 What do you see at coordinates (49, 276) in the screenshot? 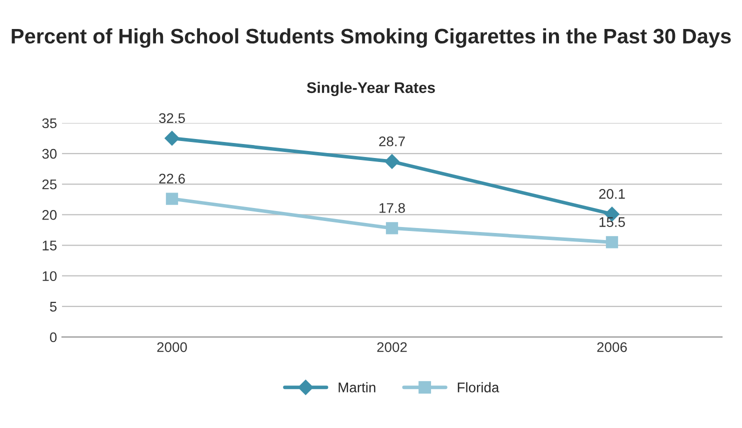
I see `y-tick-label: 10` at bounding box center [49, 276].